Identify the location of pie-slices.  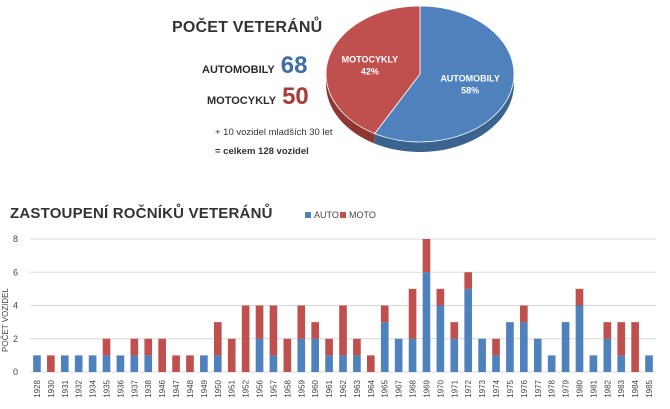
(420, 74).